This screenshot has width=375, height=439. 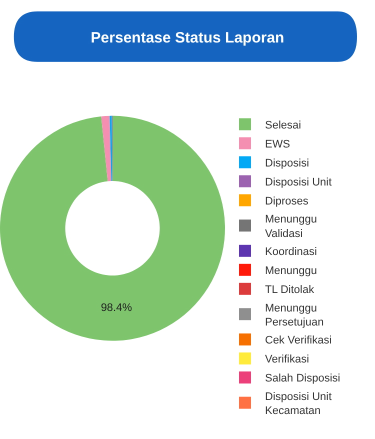 What do you see at coordinates (298, 182) in the screenshot?
I see `legend-label: Disposisi Unit` at bounding box center [298, 182].